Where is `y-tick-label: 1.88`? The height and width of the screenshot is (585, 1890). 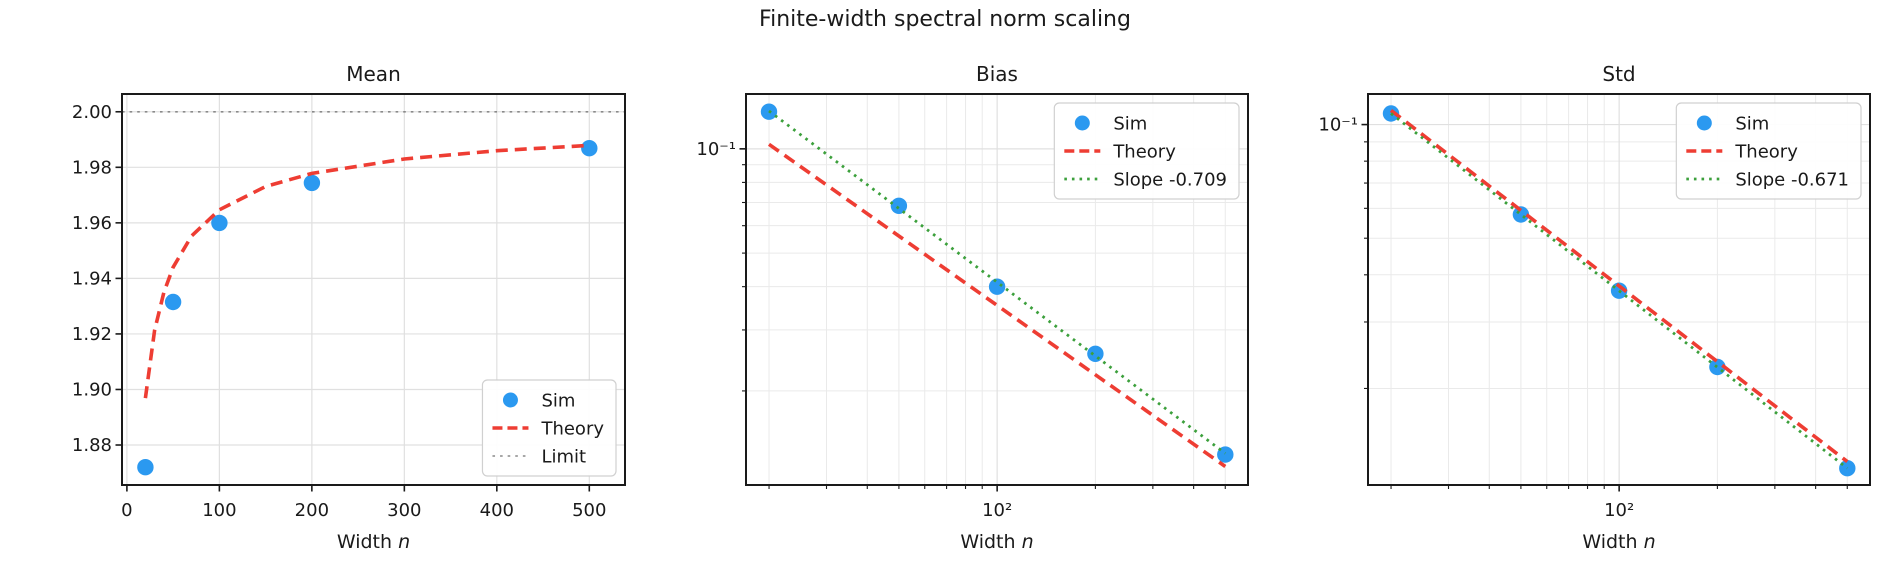 y-tick-label: 1.88 is located at coordinates (92, 445).